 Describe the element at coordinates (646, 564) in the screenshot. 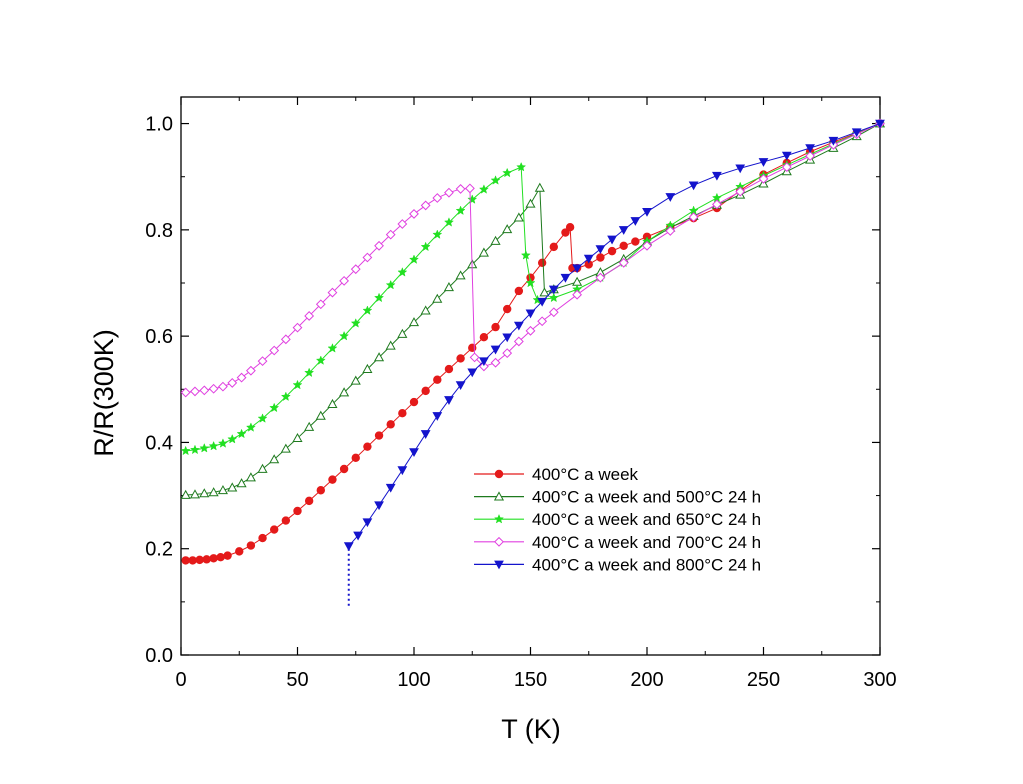

I see `legend-label: 400°C a week and 800°C 24 h` at that location.